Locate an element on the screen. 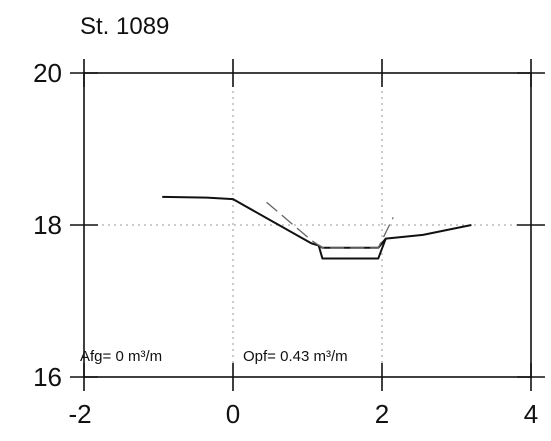 Image resolution: width=551 pixels, height=441 pixels. x-tick-label: 0 is located at coordinates (233, 414).